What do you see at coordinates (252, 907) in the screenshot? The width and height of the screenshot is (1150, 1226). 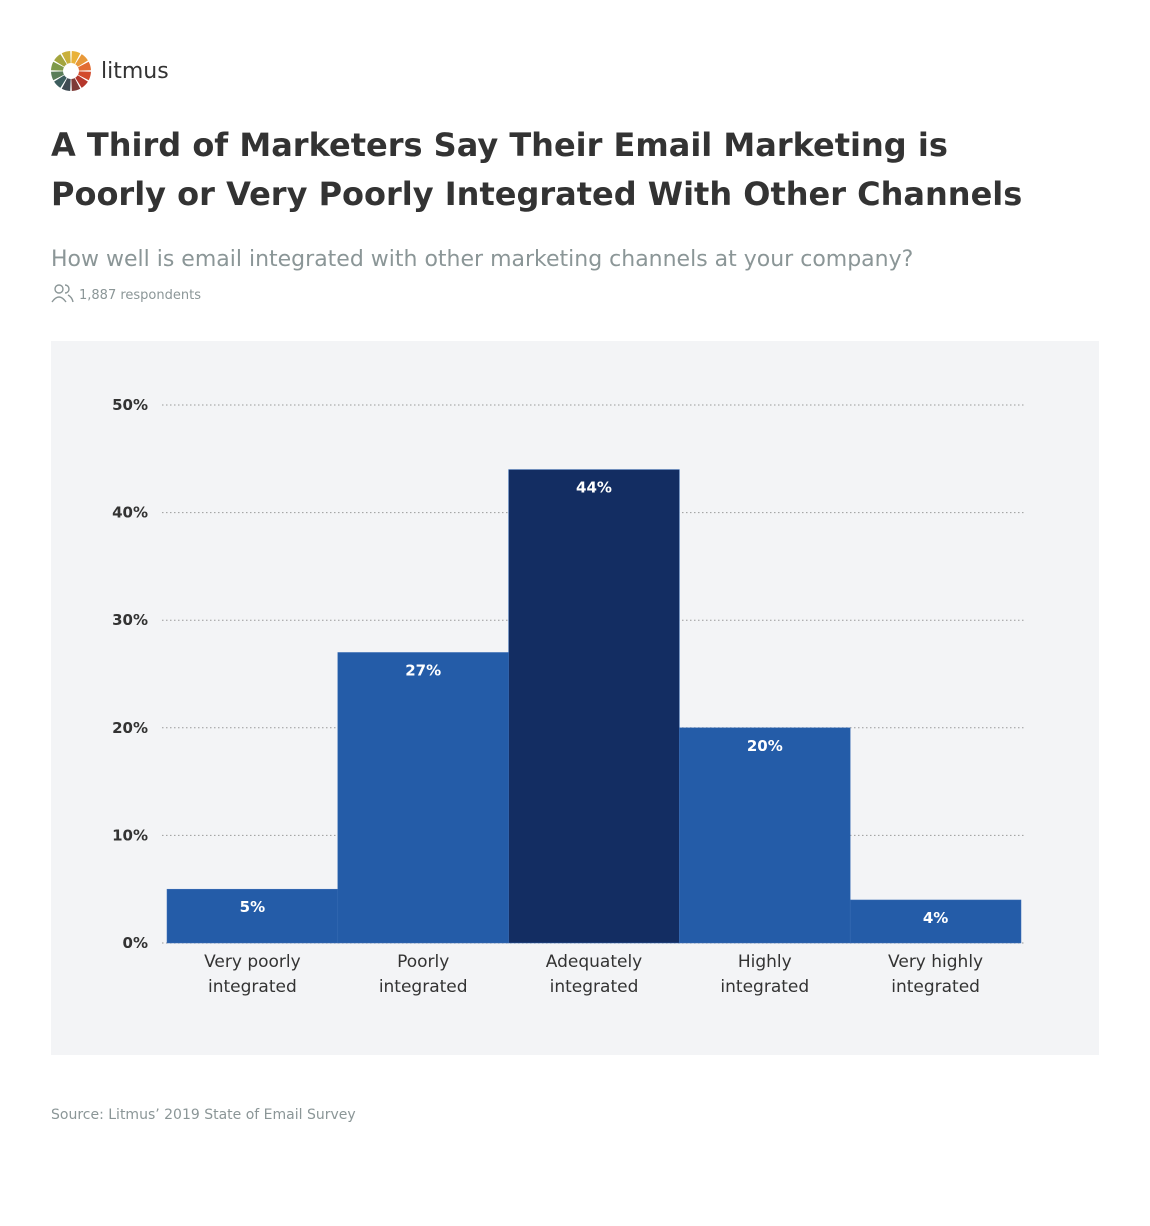 I see `value-label: 5%` at bounding box center [252, 907].